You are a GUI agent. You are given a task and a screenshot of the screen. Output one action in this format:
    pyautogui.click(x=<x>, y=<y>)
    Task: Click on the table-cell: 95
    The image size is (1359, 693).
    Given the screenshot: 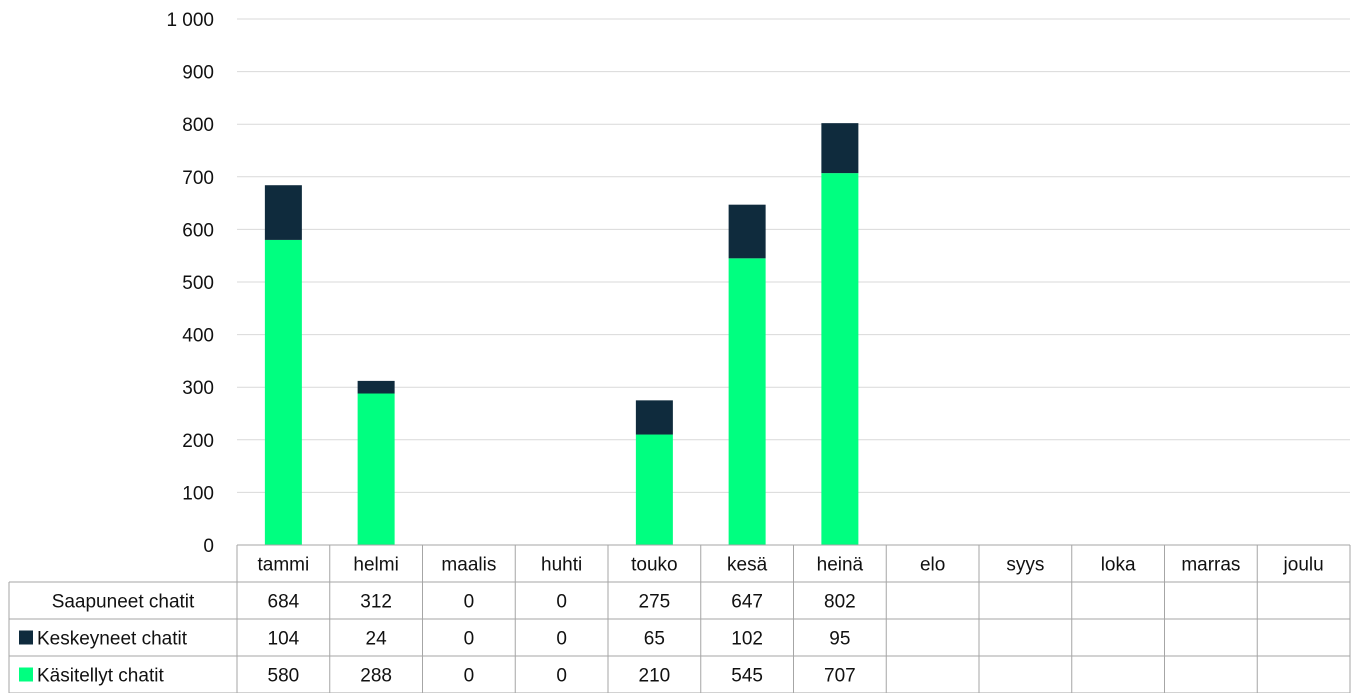 What is the action you would take?
    pyautogui.click(x=839, y=639)
    